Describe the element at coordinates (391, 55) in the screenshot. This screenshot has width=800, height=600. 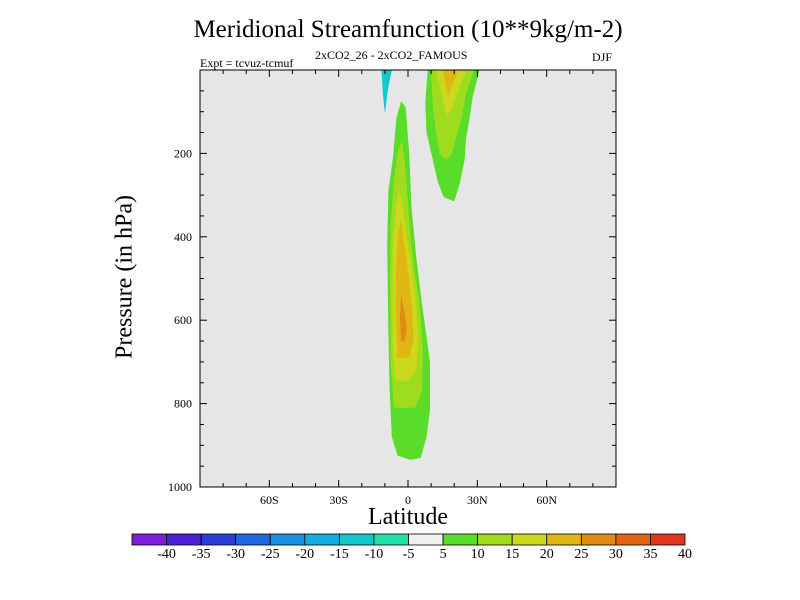
I see `chart-subtitle-2: 2xCO2_26 - 2xCO2_FAMOUS` at that location.